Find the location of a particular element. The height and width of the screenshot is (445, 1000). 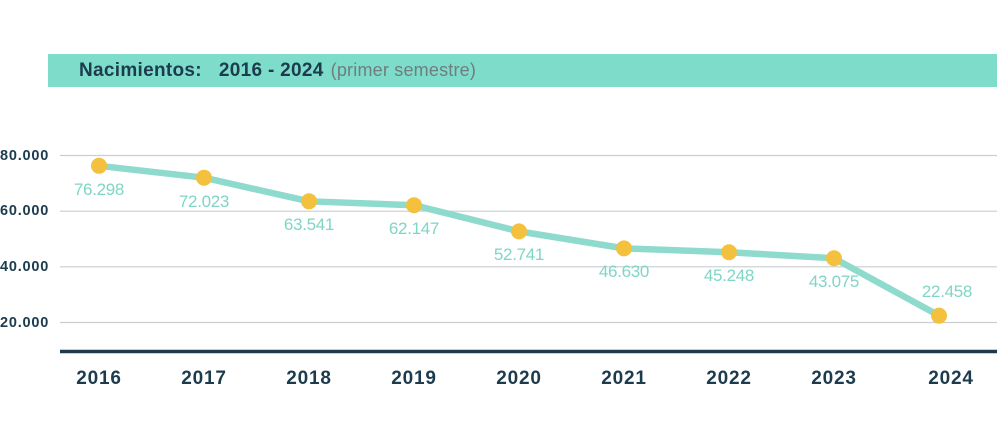

x-tick-2017: 2017 is located at coordinates (204, 378).